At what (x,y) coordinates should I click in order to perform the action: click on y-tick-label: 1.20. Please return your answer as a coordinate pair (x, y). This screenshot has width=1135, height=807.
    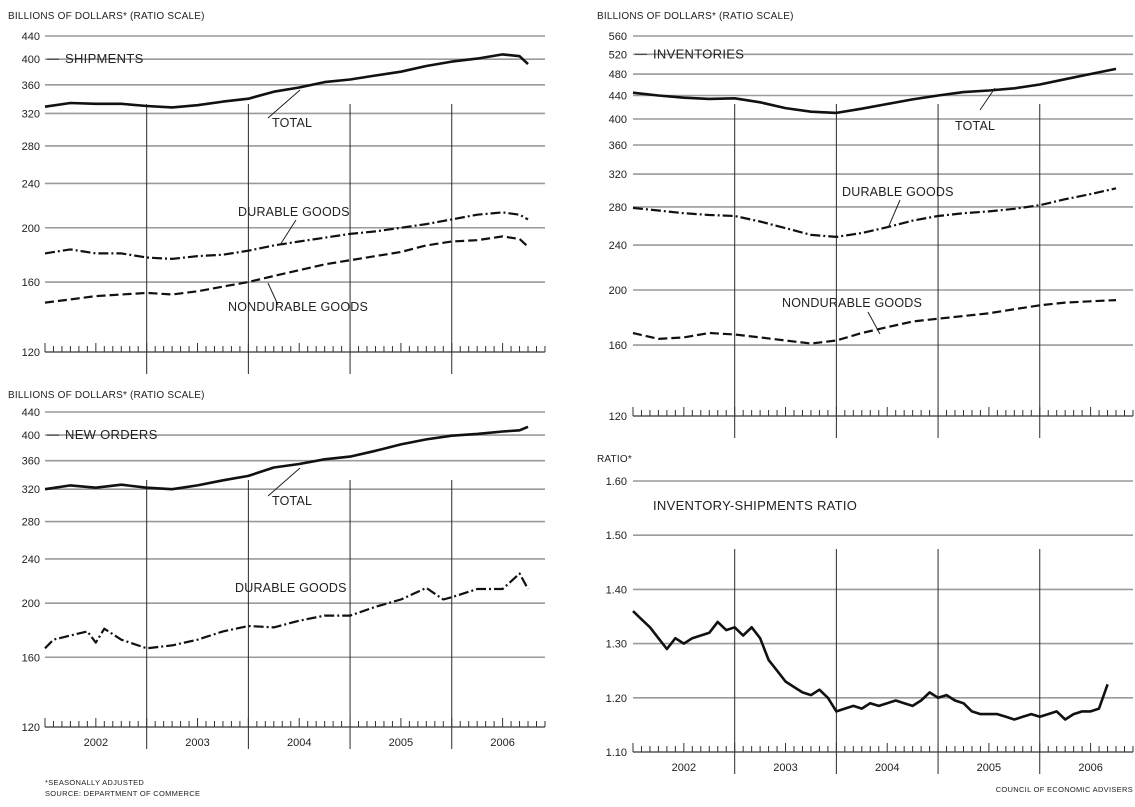
    Looking at the image, I should click on (616, 699).